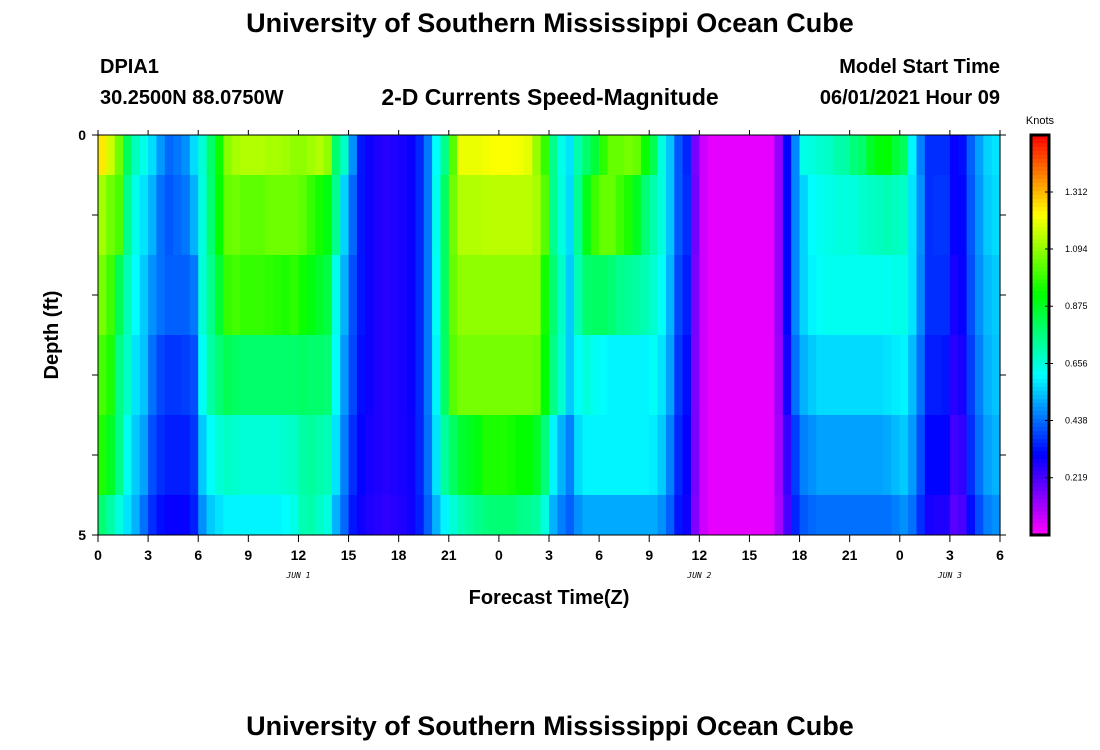  Describe the element at coordinates (950, 555) in the screenshot. I see `x-tick-label: 3` at that location.